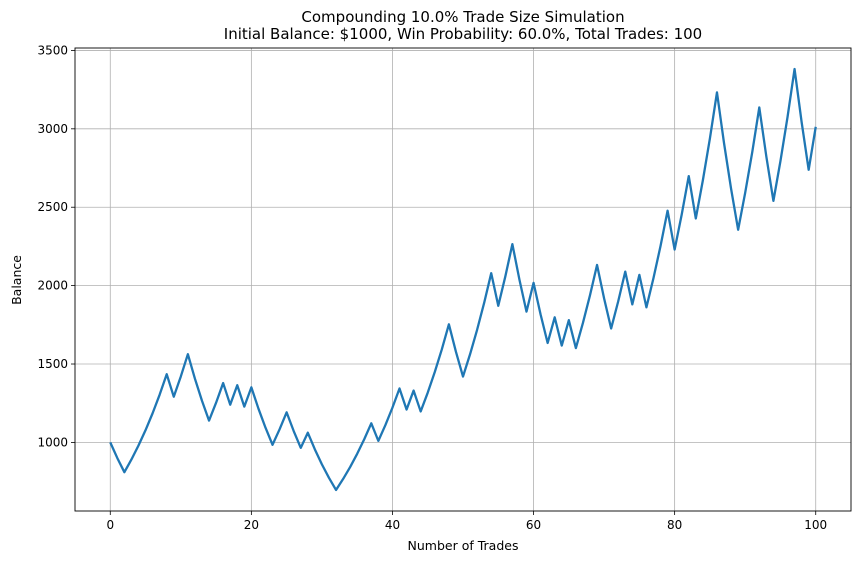 The height and width of the screenshot is (567, 859). I want to click on x-tick-label: 20, so click(251, 525).